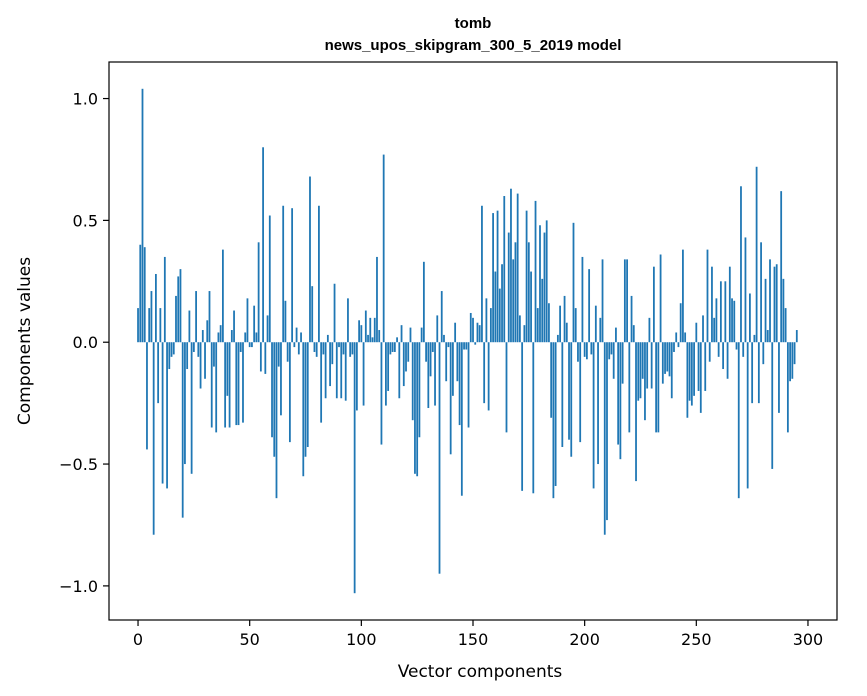 This screenshot has width=867, height=696. I want to click on y-tick-label: 0.0, so click(85, 342).